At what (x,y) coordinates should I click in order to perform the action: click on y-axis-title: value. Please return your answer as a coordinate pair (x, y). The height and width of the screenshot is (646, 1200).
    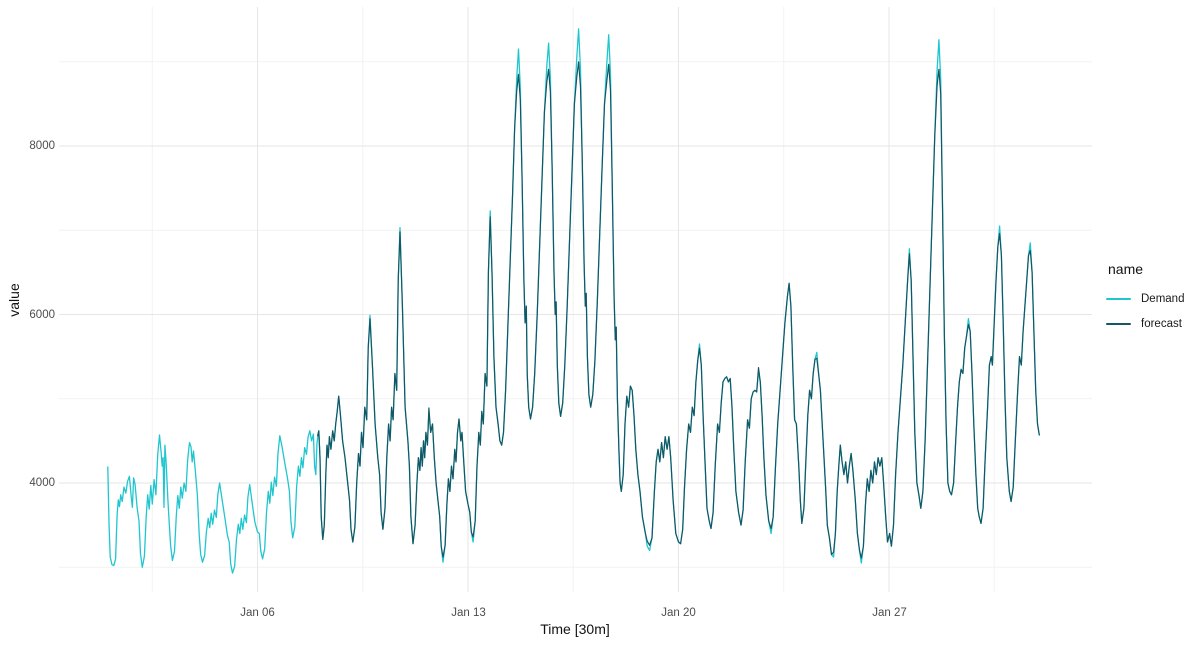
    Looking at the image, I should click on (14, 300).